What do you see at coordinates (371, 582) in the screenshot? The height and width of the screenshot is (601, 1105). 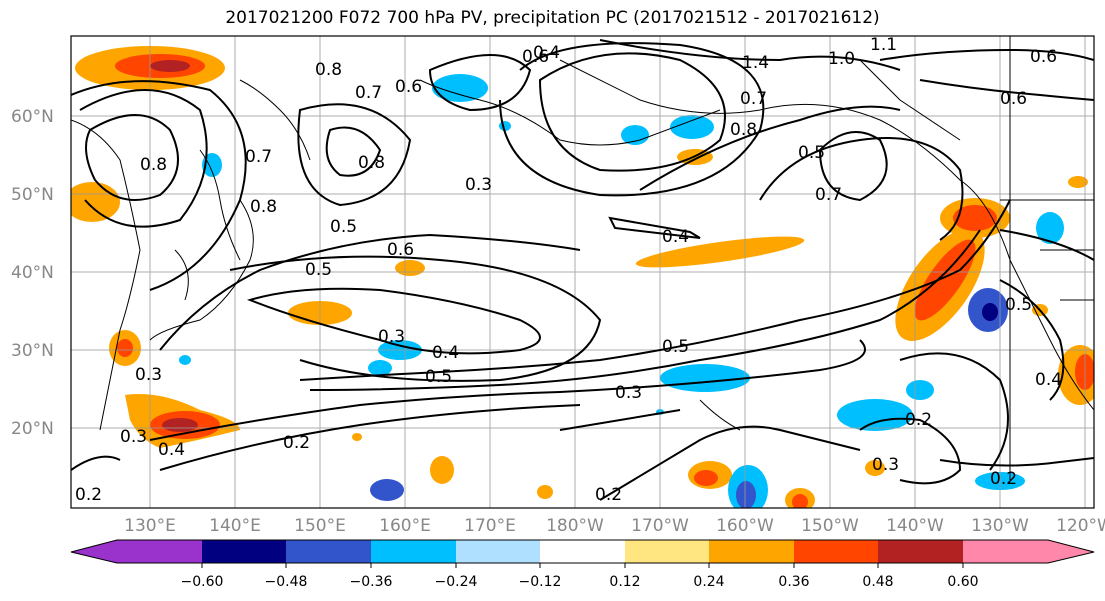 I see `colorbar-tick-label: −0.36` at bounding box center [371, 582].